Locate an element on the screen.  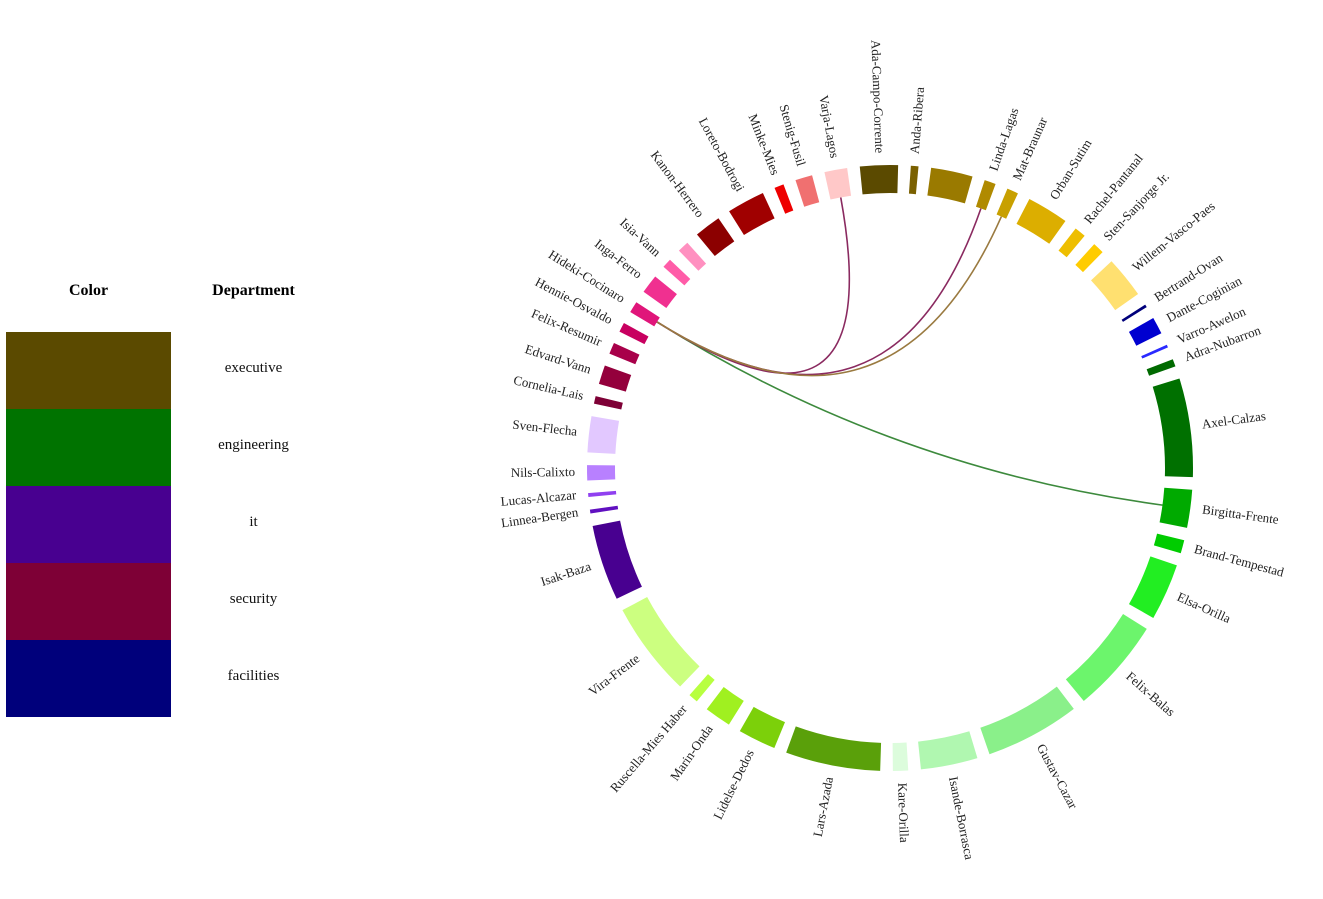
legend-row-security: security is located at coordinates (166, 601).